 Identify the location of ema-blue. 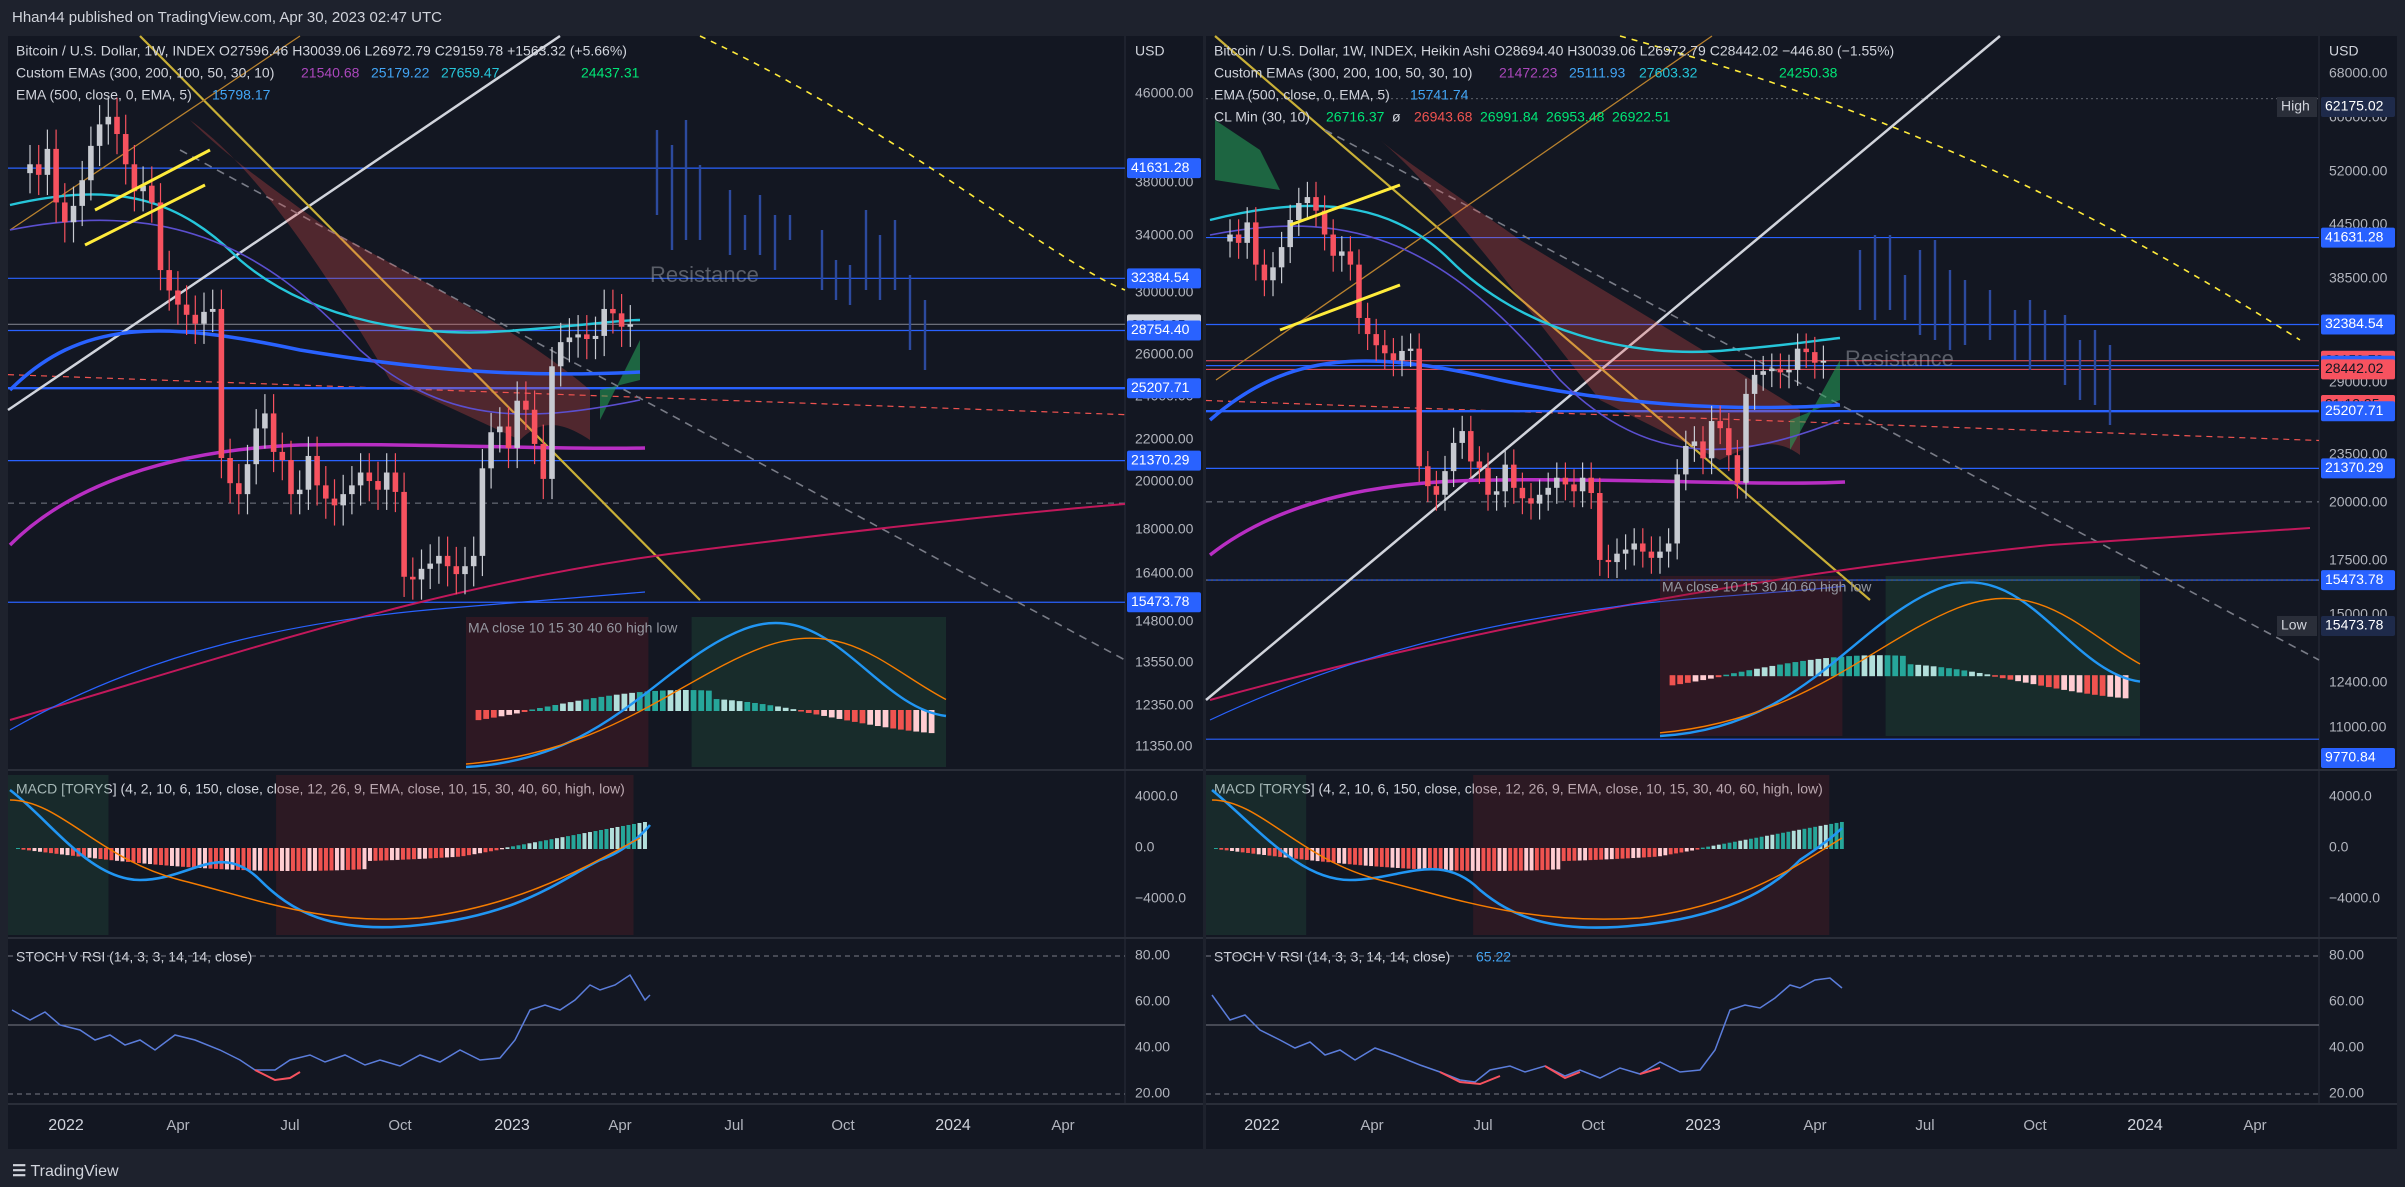
(1524, 390).